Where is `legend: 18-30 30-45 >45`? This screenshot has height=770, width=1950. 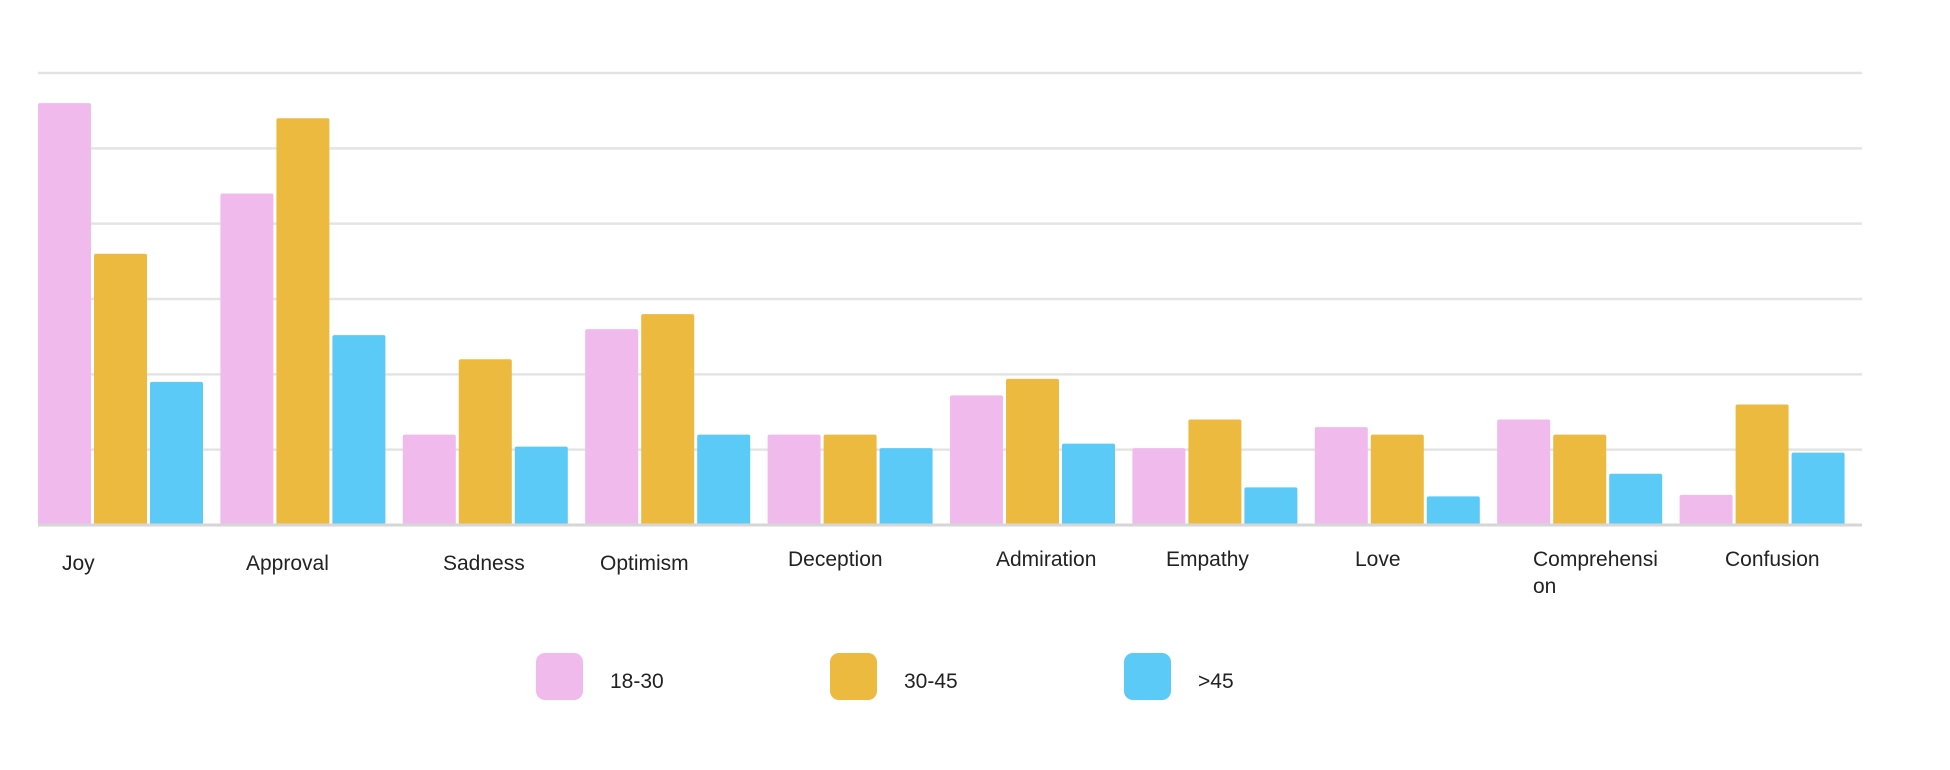 legend: 18-30 30-45 >45 is located at coordinates (885, 676).